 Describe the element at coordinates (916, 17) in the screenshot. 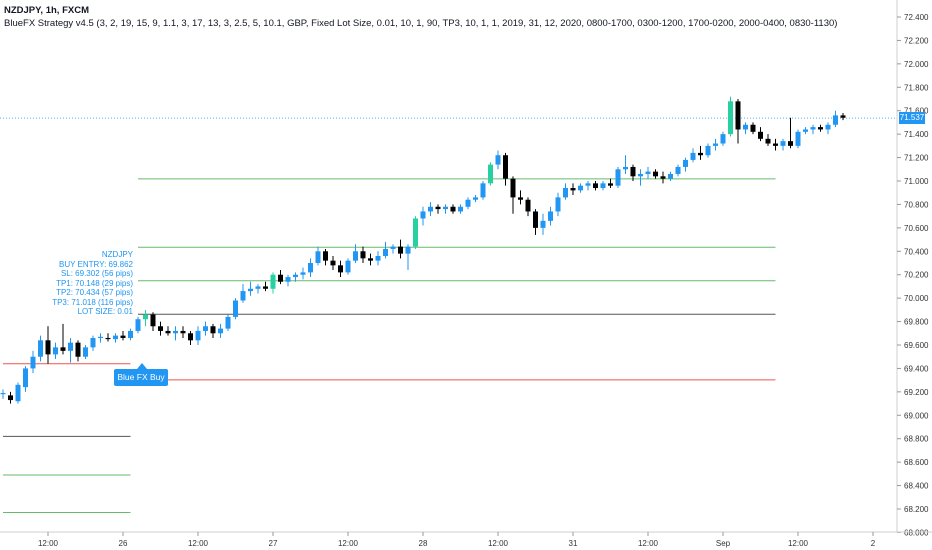

I see `y-tick-label: 72.400` at that location.